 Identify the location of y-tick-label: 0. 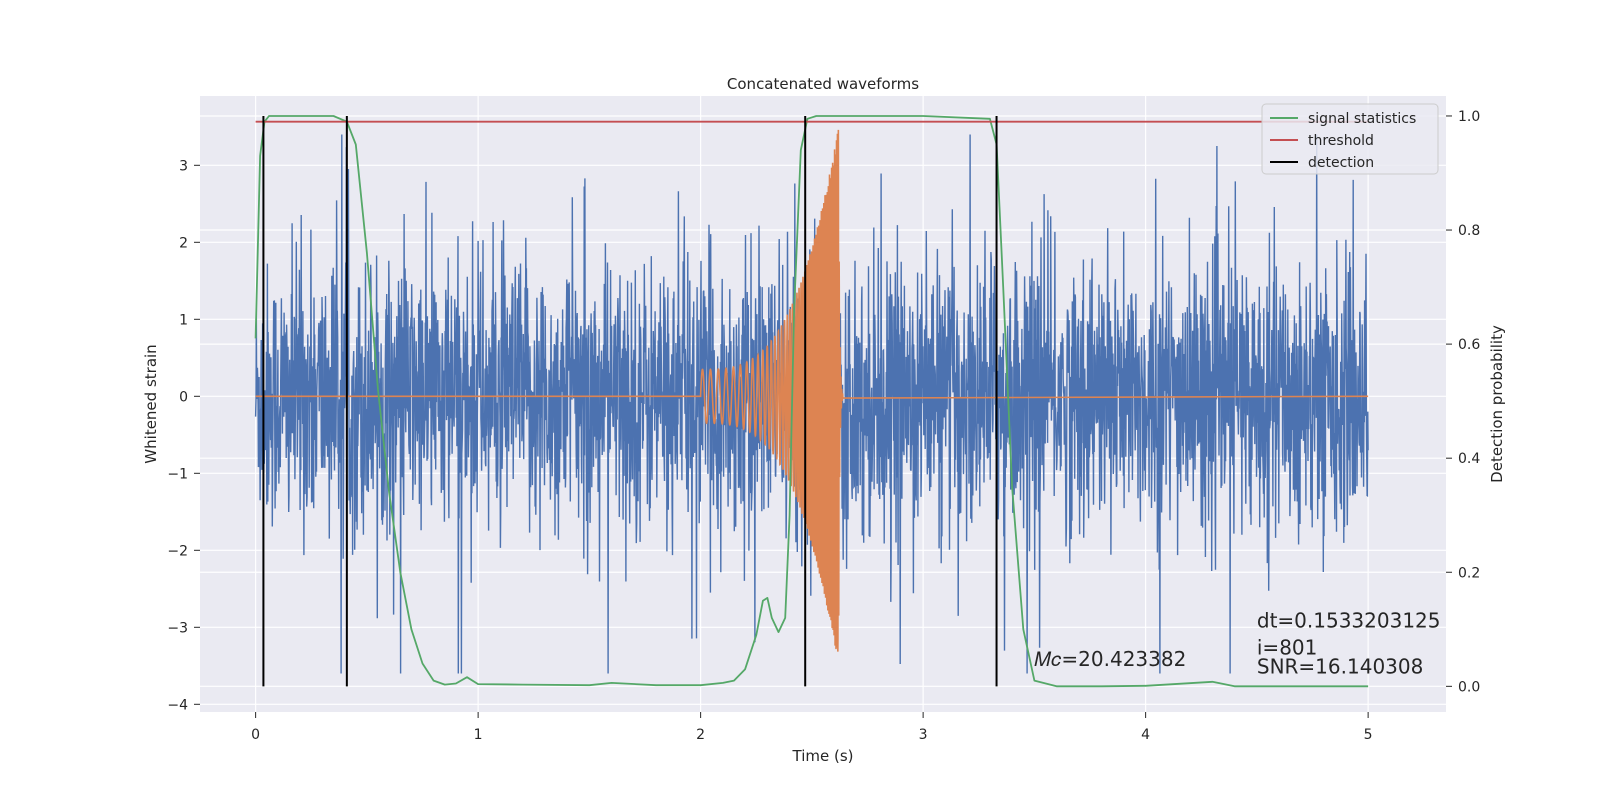
(183, 397).